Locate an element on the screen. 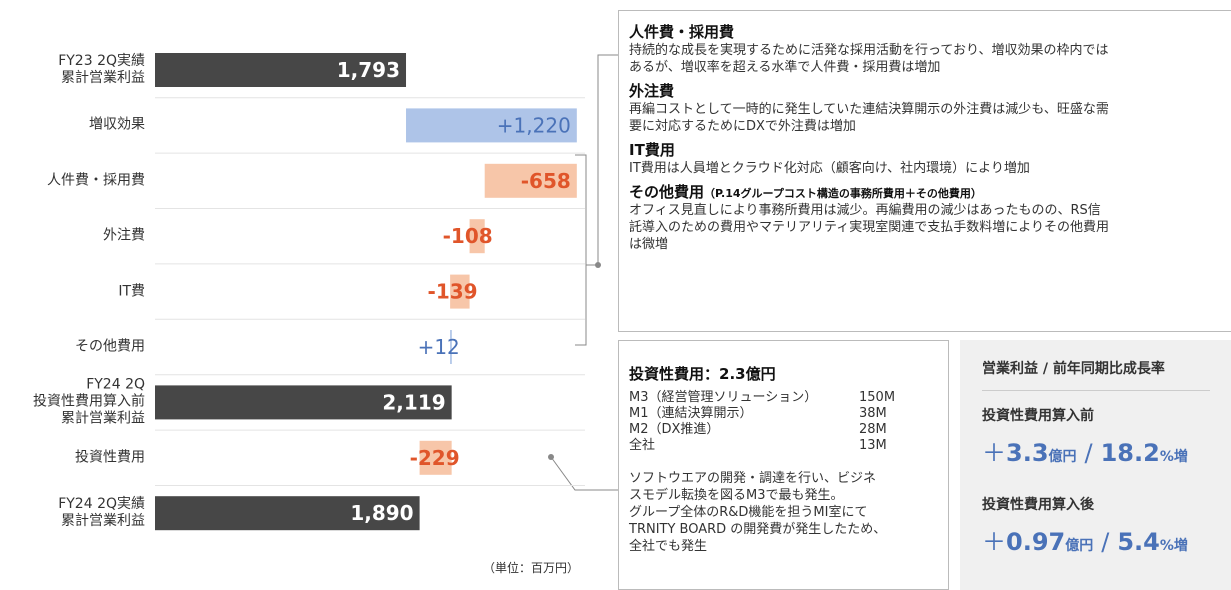  category-label: FY24 2Q 投資性費用算入前 累計営業利益 is located at coordinates (89, 401).